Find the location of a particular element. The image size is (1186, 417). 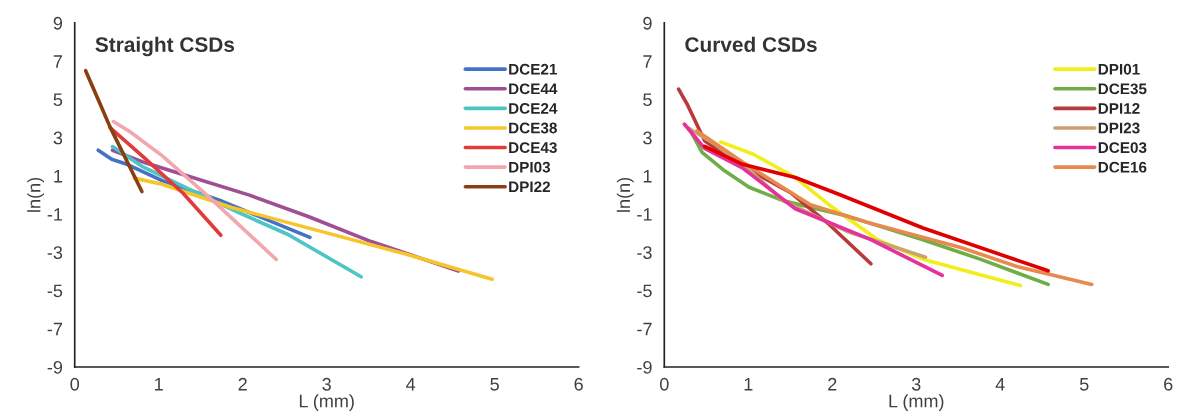

legend-label: DPI22 is located at coordinates (529, 187).